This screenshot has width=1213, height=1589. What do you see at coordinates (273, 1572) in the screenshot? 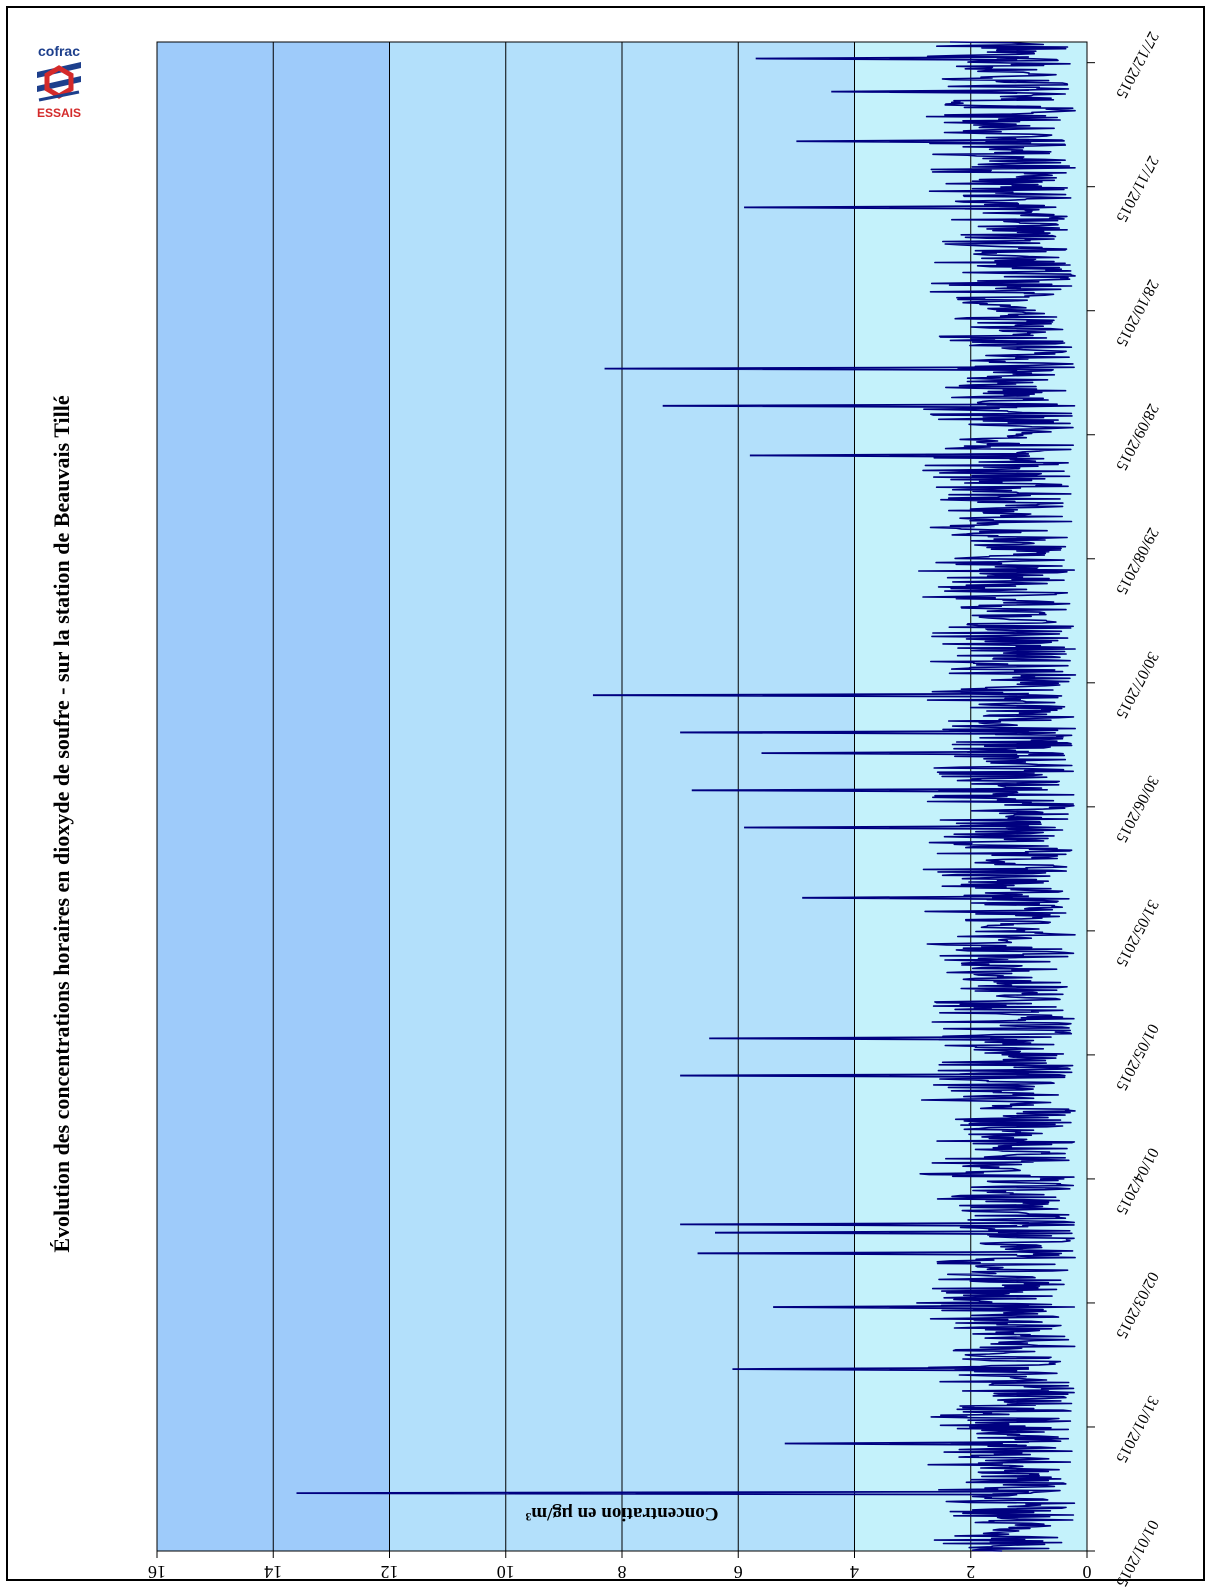
I see `y-tick-label-14: 14` at bounding box center [273, 1572].